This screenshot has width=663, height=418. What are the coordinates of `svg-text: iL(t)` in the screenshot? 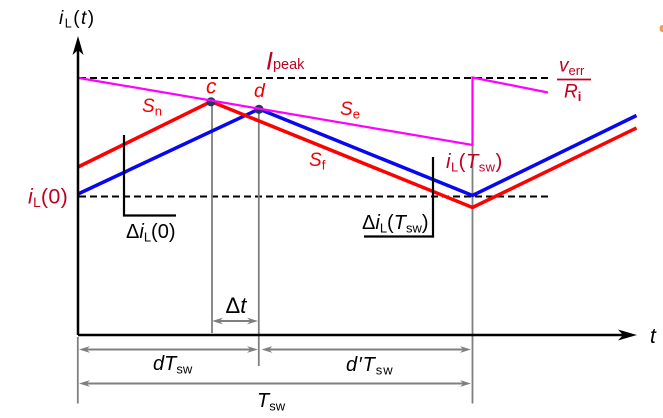 It's located at (77, 19).